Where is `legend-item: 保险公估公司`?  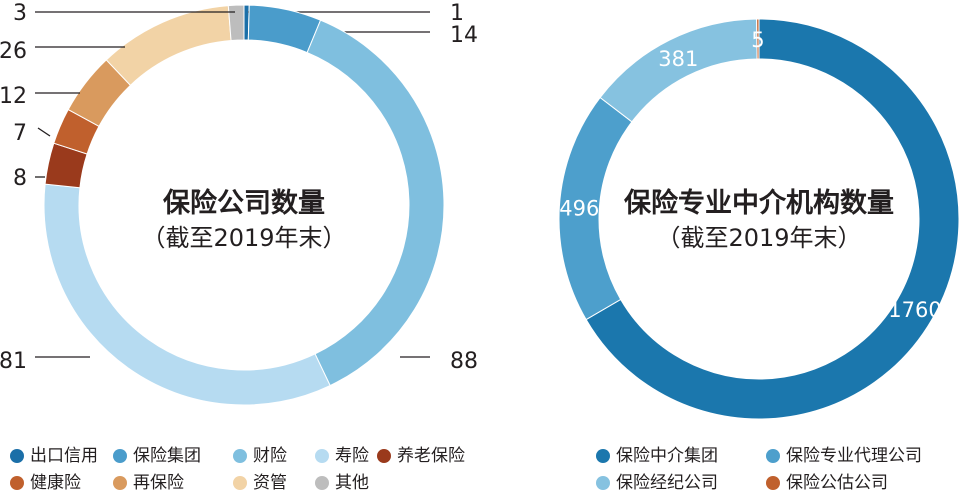
legend-item: 保险公估公司 is located at coordinates (827, 483).